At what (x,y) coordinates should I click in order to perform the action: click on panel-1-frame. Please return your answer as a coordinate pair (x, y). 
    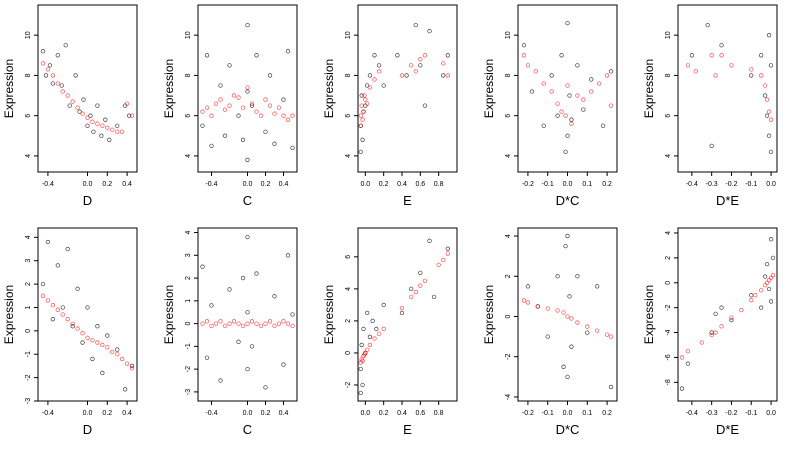
    Looking at the image, I should click on (87, 88).